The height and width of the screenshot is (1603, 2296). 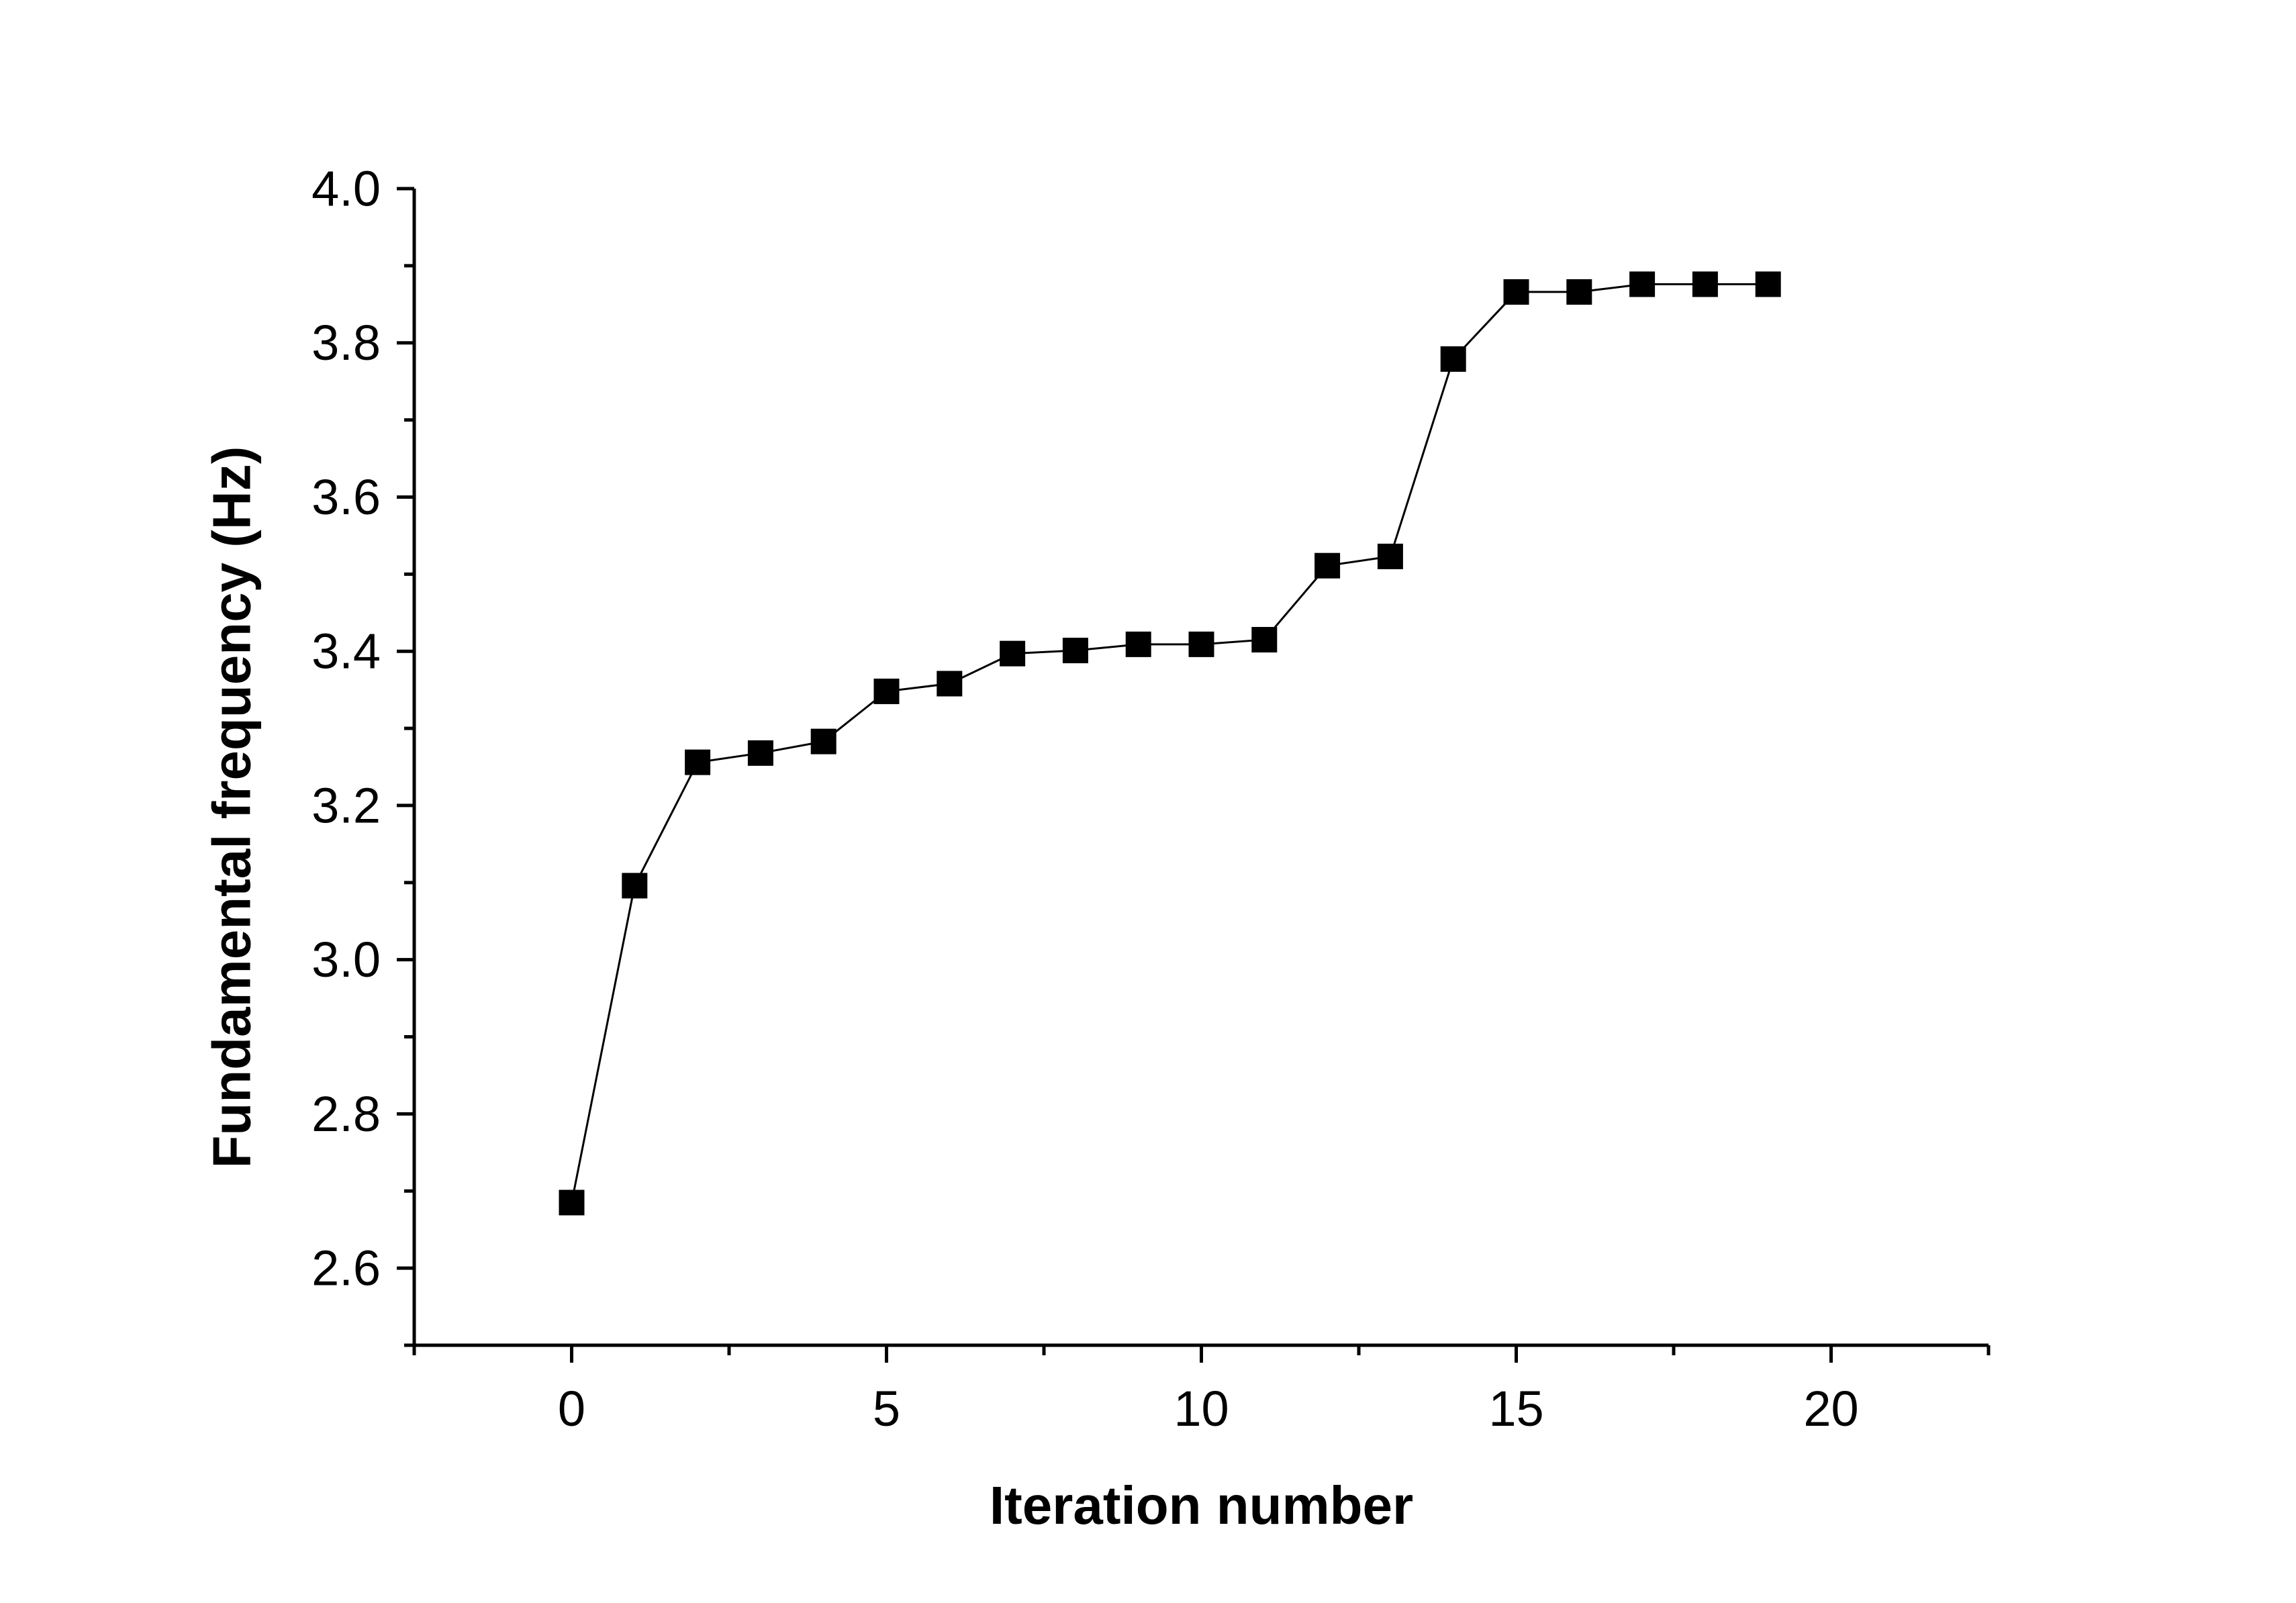 What do you see at coordinates (232, 808) in the screenshot?
I see `y-axis-title: Fundamental frequency (Hz)` at bounding box center [232, 808].